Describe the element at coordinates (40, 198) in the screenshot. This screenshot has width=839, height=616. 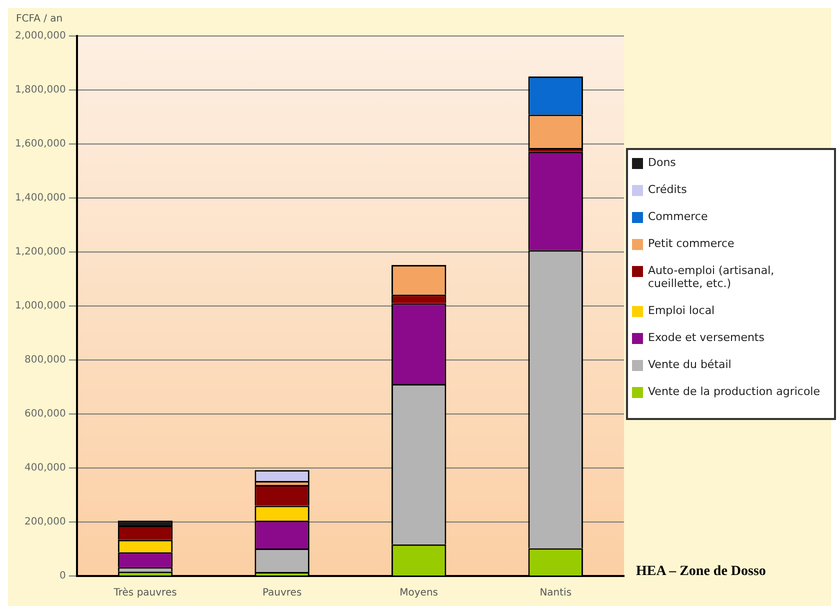
I see `y-tick-label: 1,400,000` at that location.